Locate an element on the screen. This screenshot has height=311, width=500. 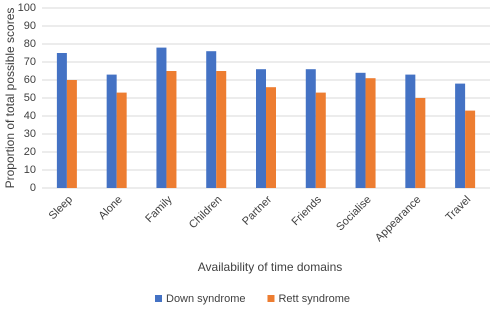
y-tick-label: 90 is located at coordinates (30, 26).